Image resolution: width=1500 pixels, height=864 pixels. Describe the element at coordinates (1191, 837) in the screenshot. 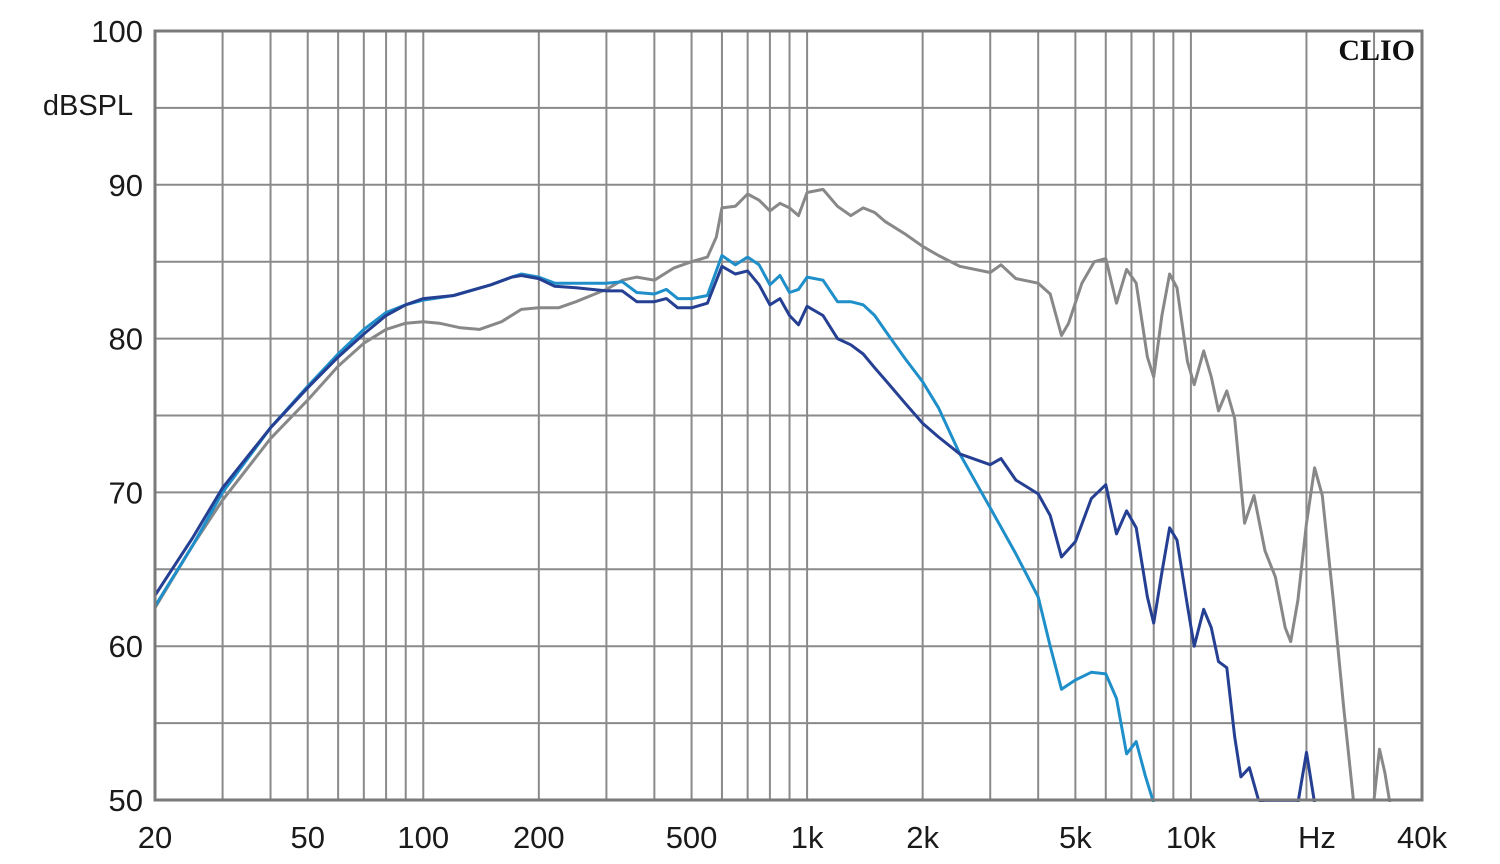

I see `x-tick-label: 10k` at that location.